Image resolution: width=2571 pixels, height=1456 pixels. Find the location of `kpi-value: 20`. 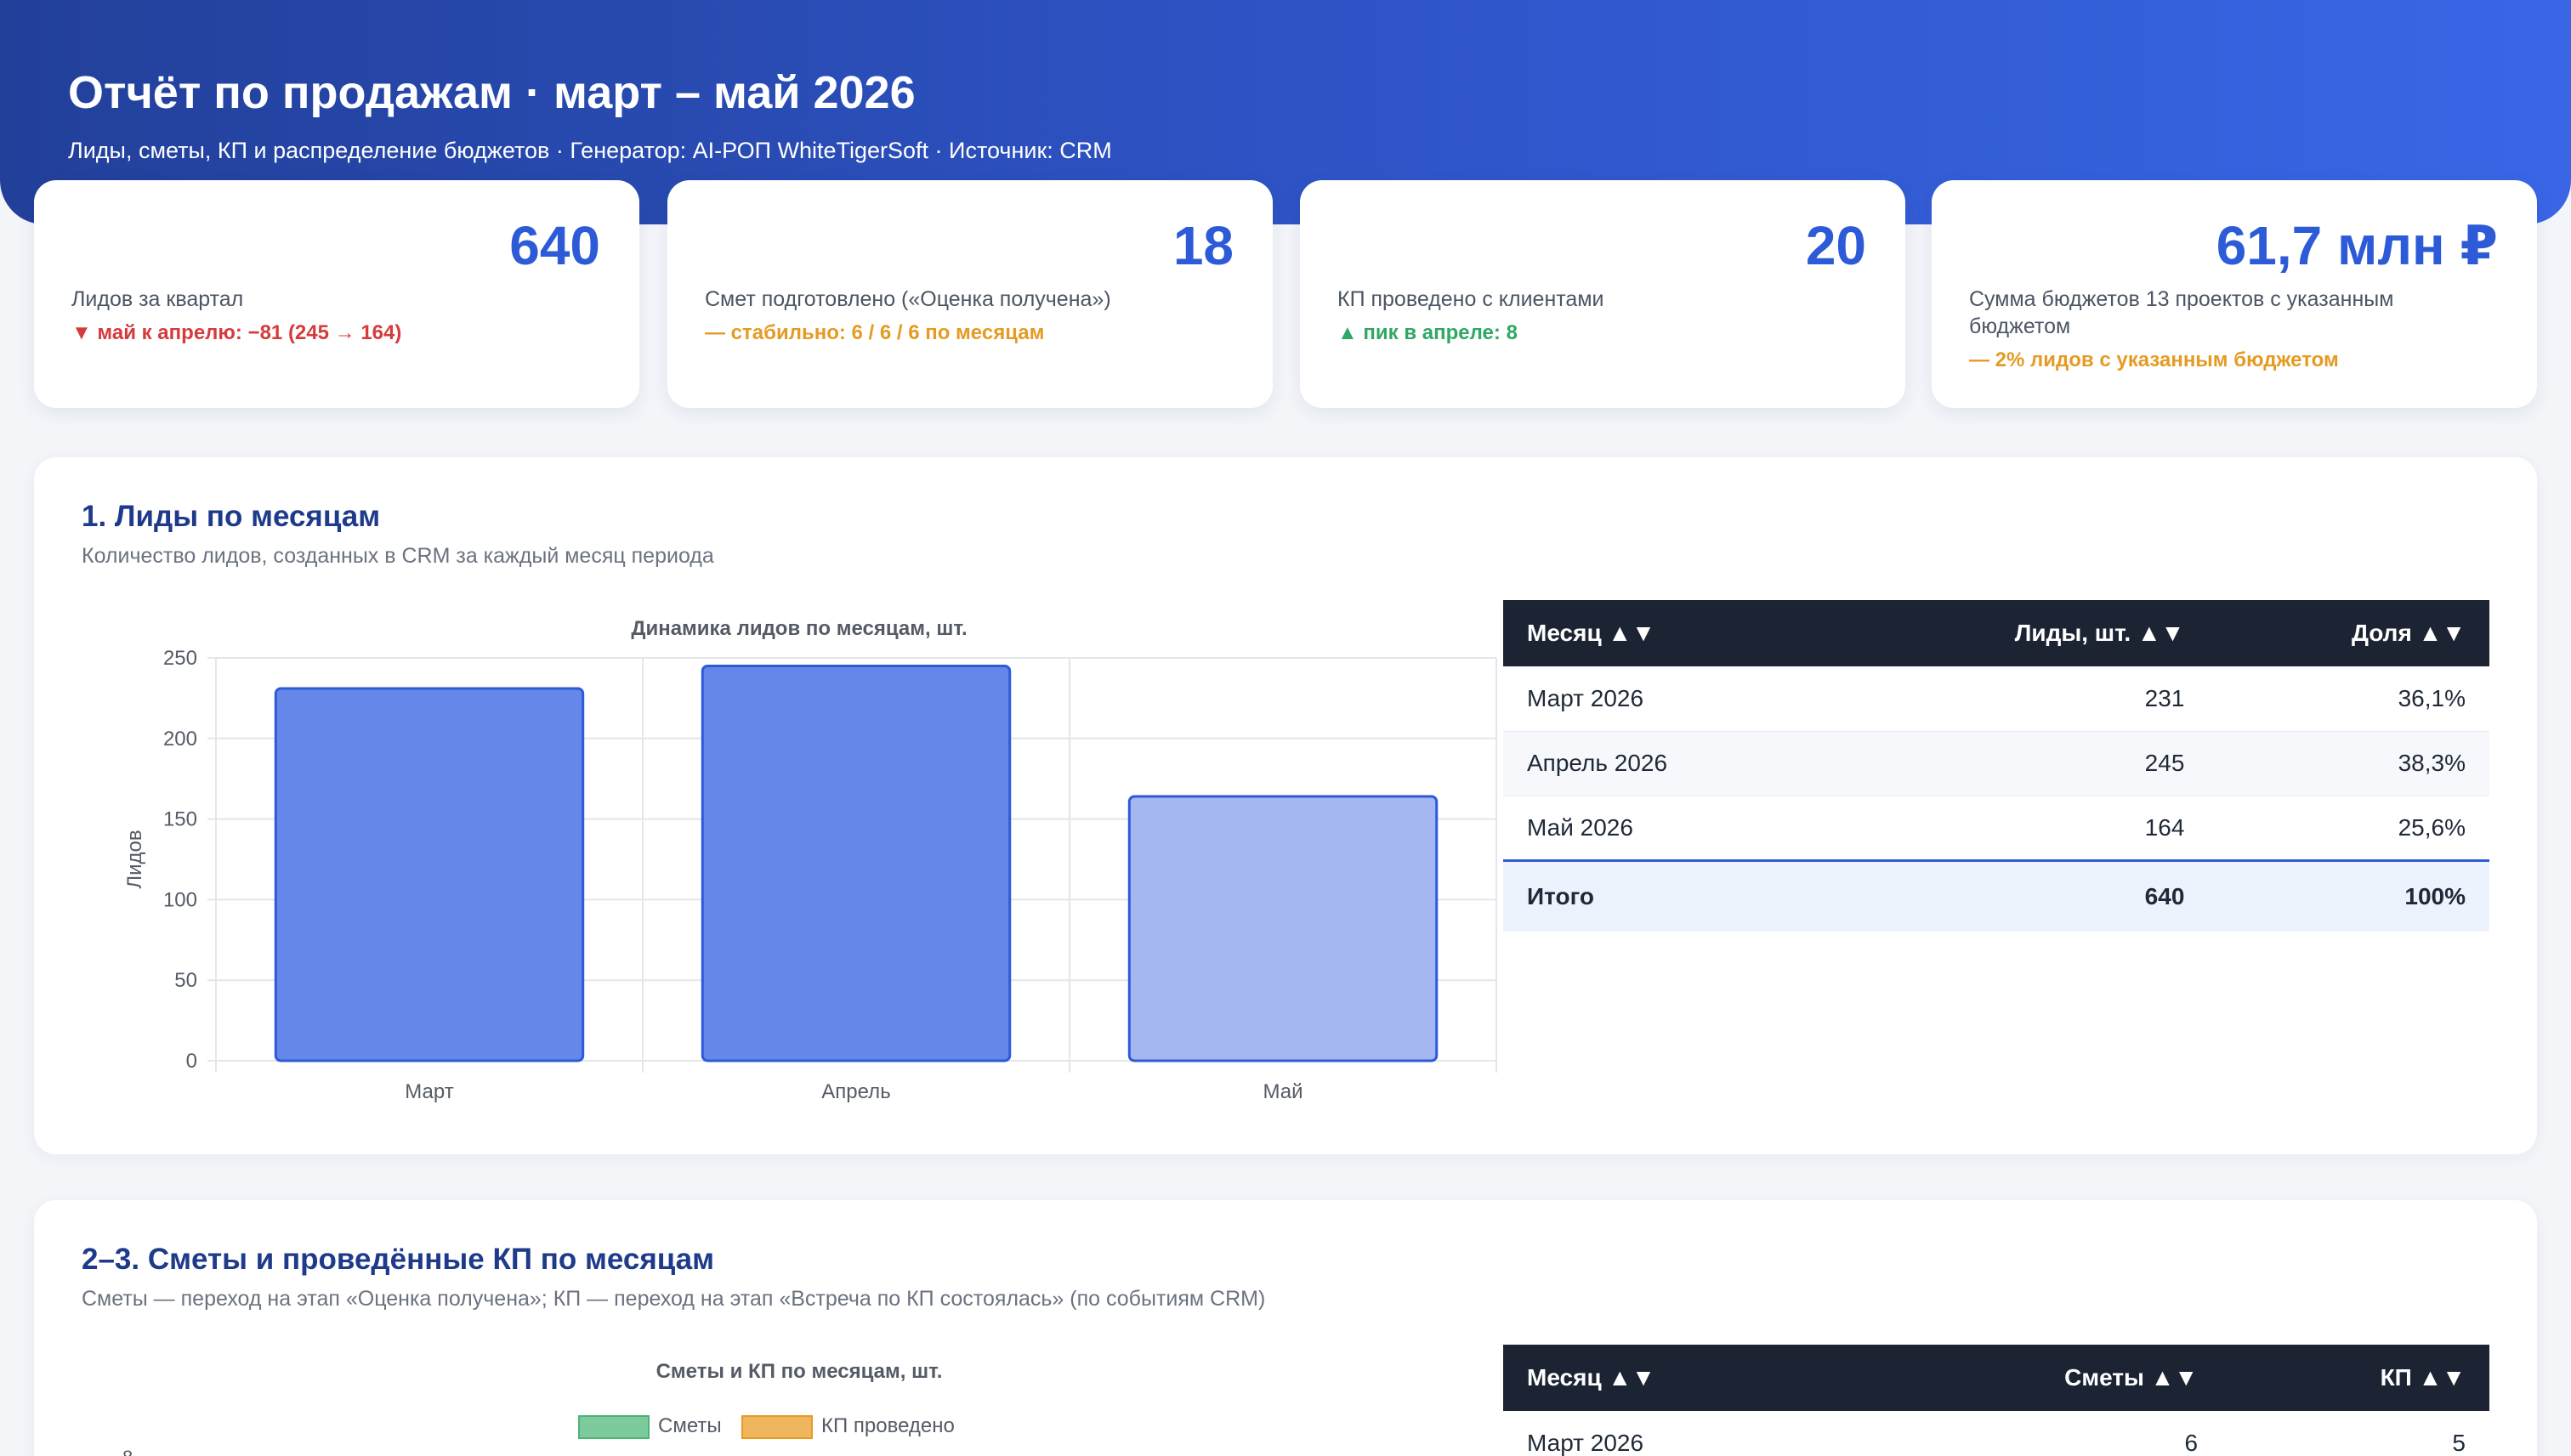

kpi-value: 20 is located at coordinates (1835, 246).